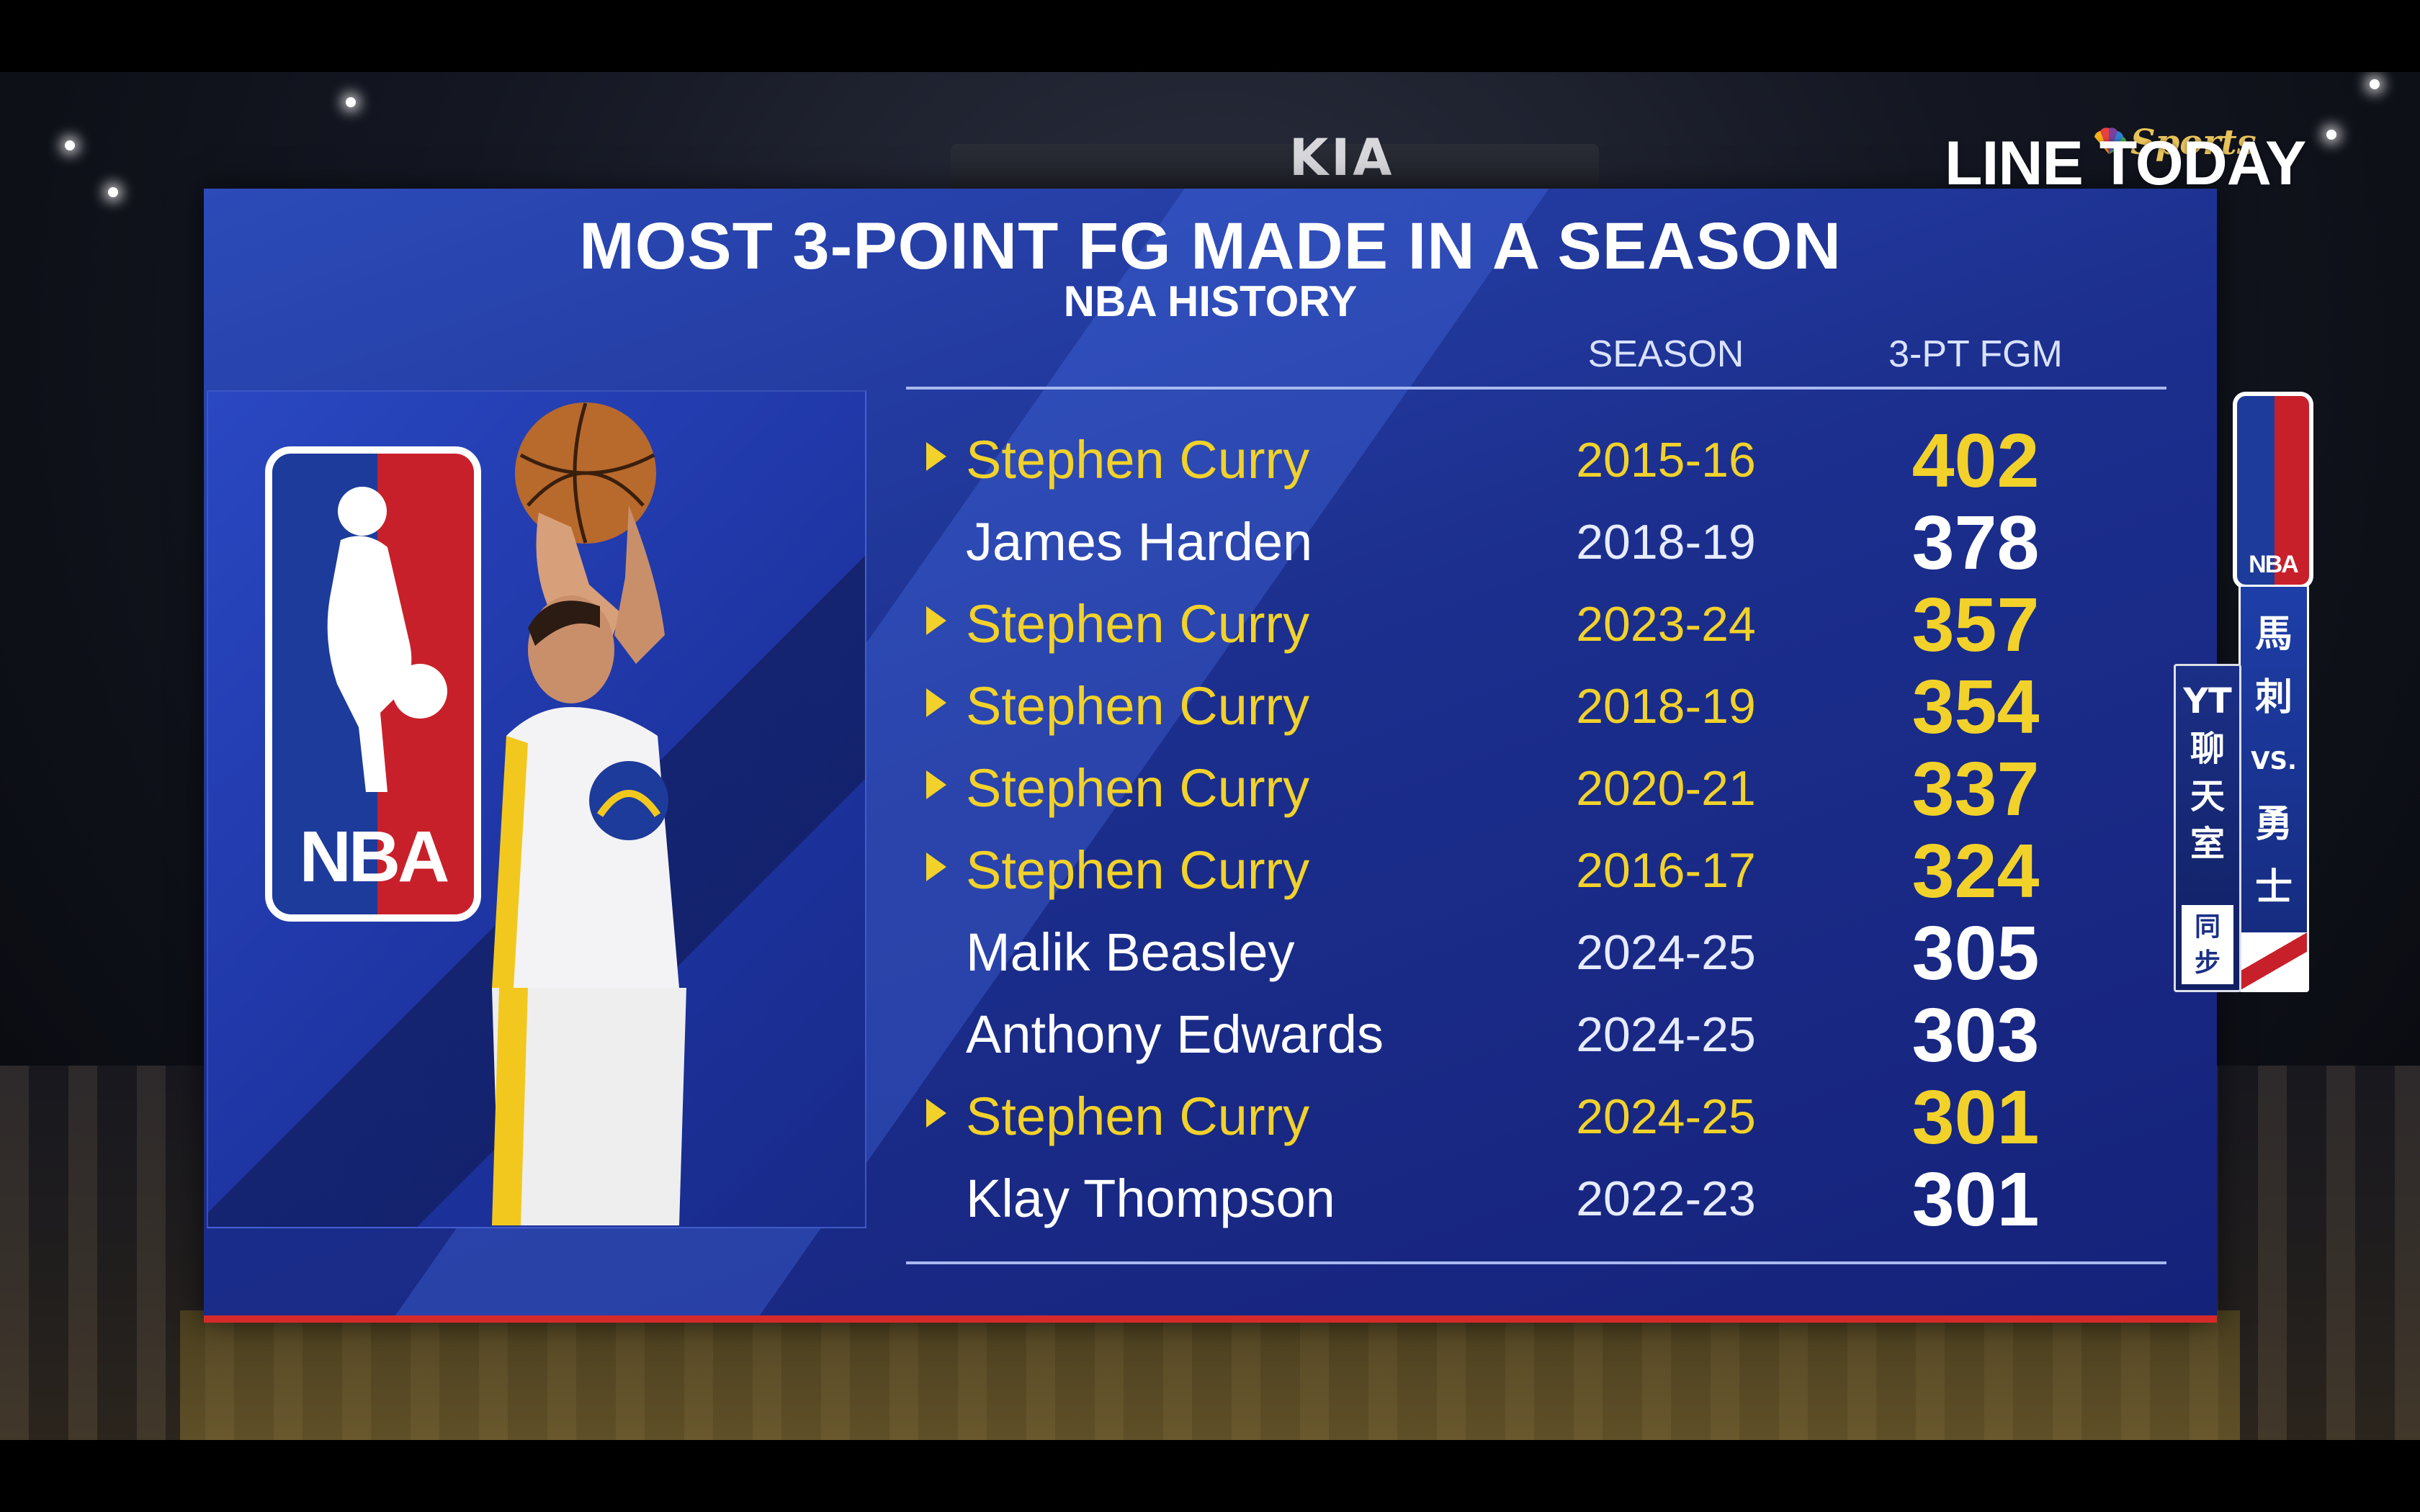 This screenshot has height=1512, width=2420. I want to click on matchup-banner: 馬 刺 VS. 勇 士, so click(2273, 788).